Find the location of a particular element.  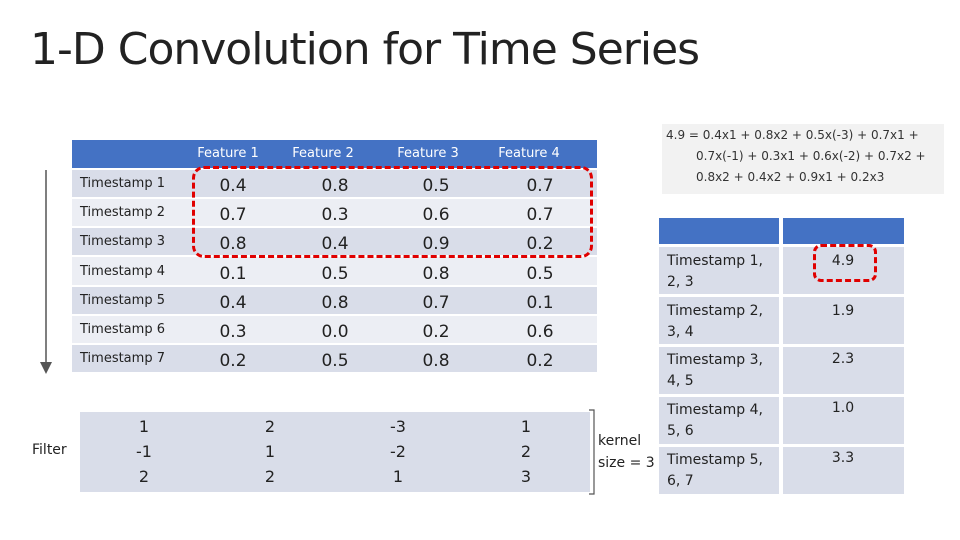

header-feature-2: Feature 2 is located at coordinates (323, 153).